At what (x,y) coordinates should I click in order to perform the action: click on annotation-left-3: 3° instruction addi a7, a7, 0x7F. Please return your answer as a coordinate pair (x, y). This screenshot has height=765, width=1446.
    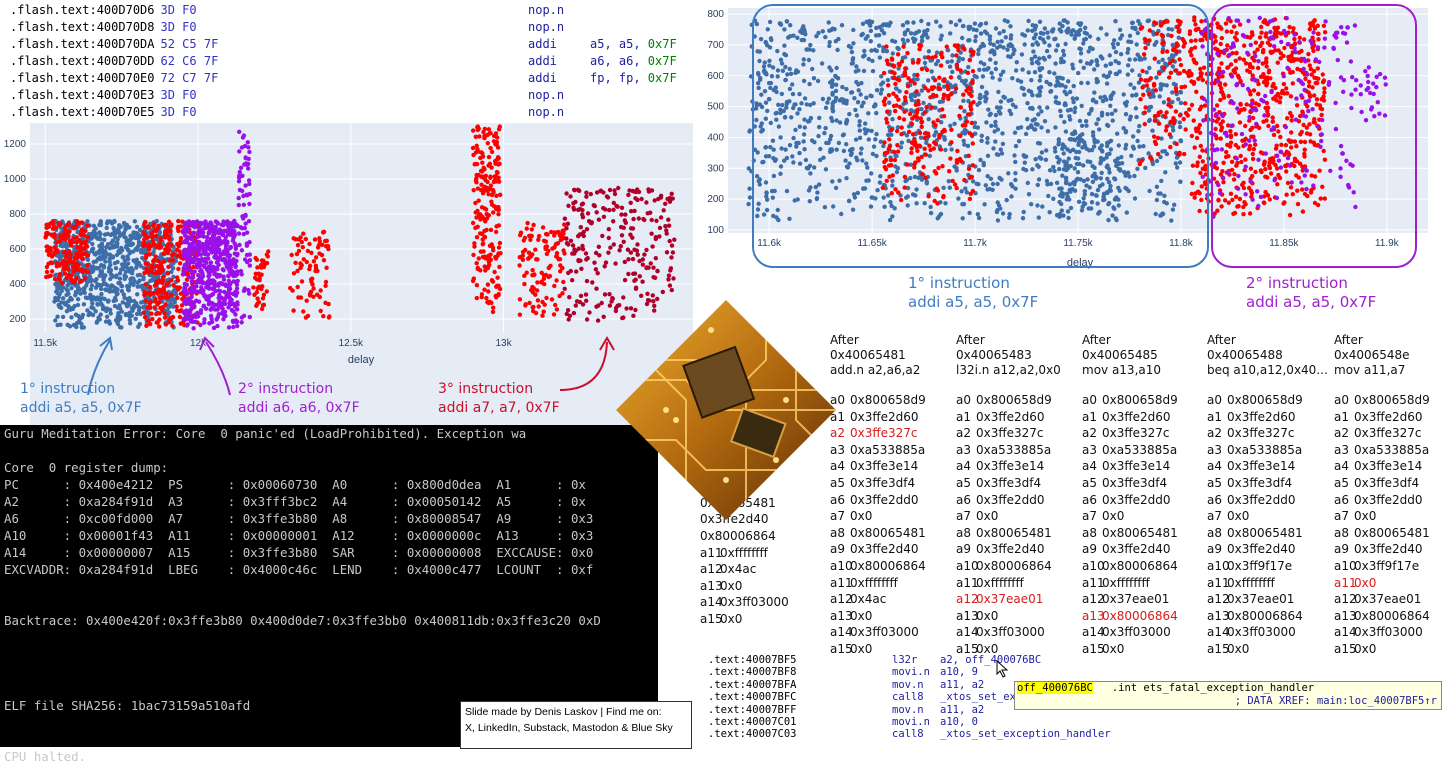
    Looking at the image, I should click on (499, 399).